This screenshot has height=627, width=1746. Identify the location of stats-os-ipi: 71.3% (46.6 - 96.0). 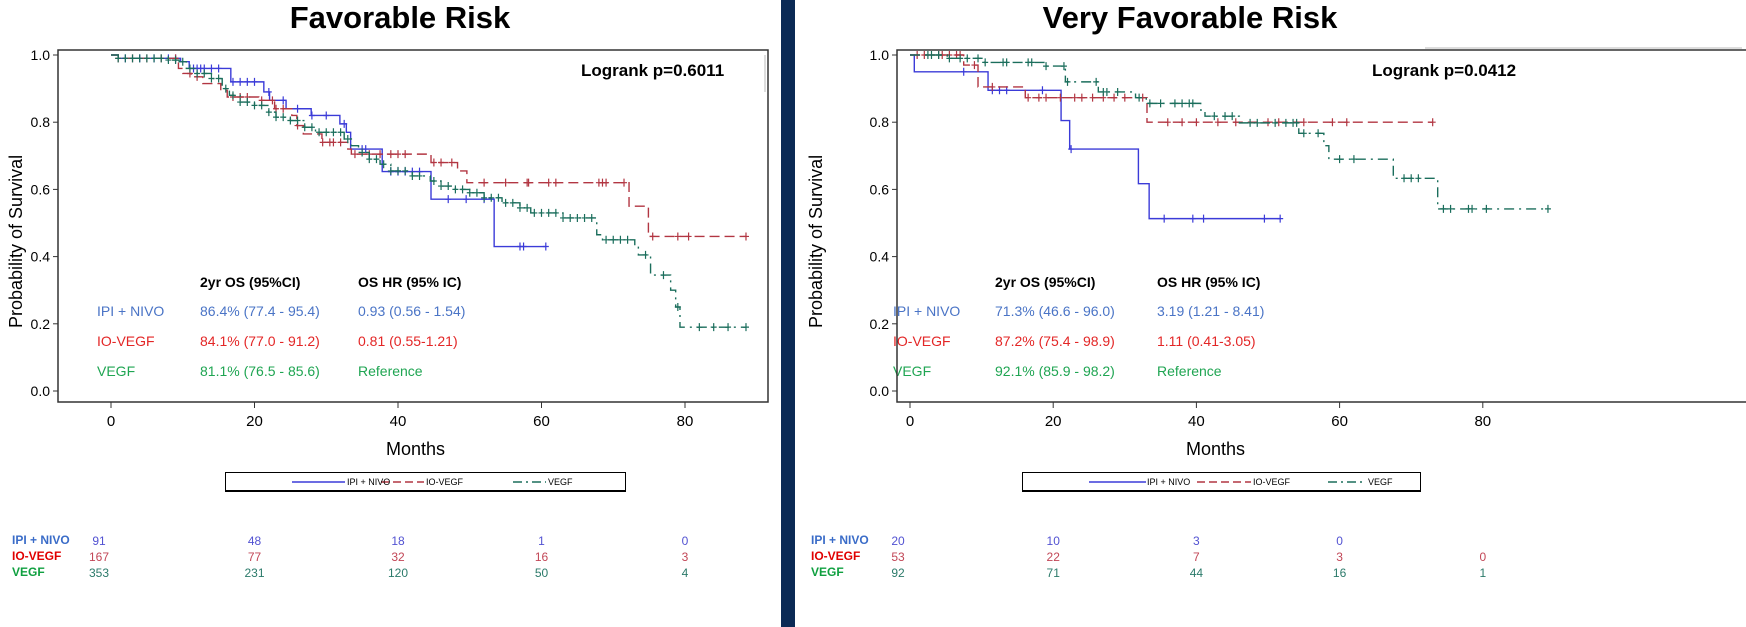
(1055, 311).